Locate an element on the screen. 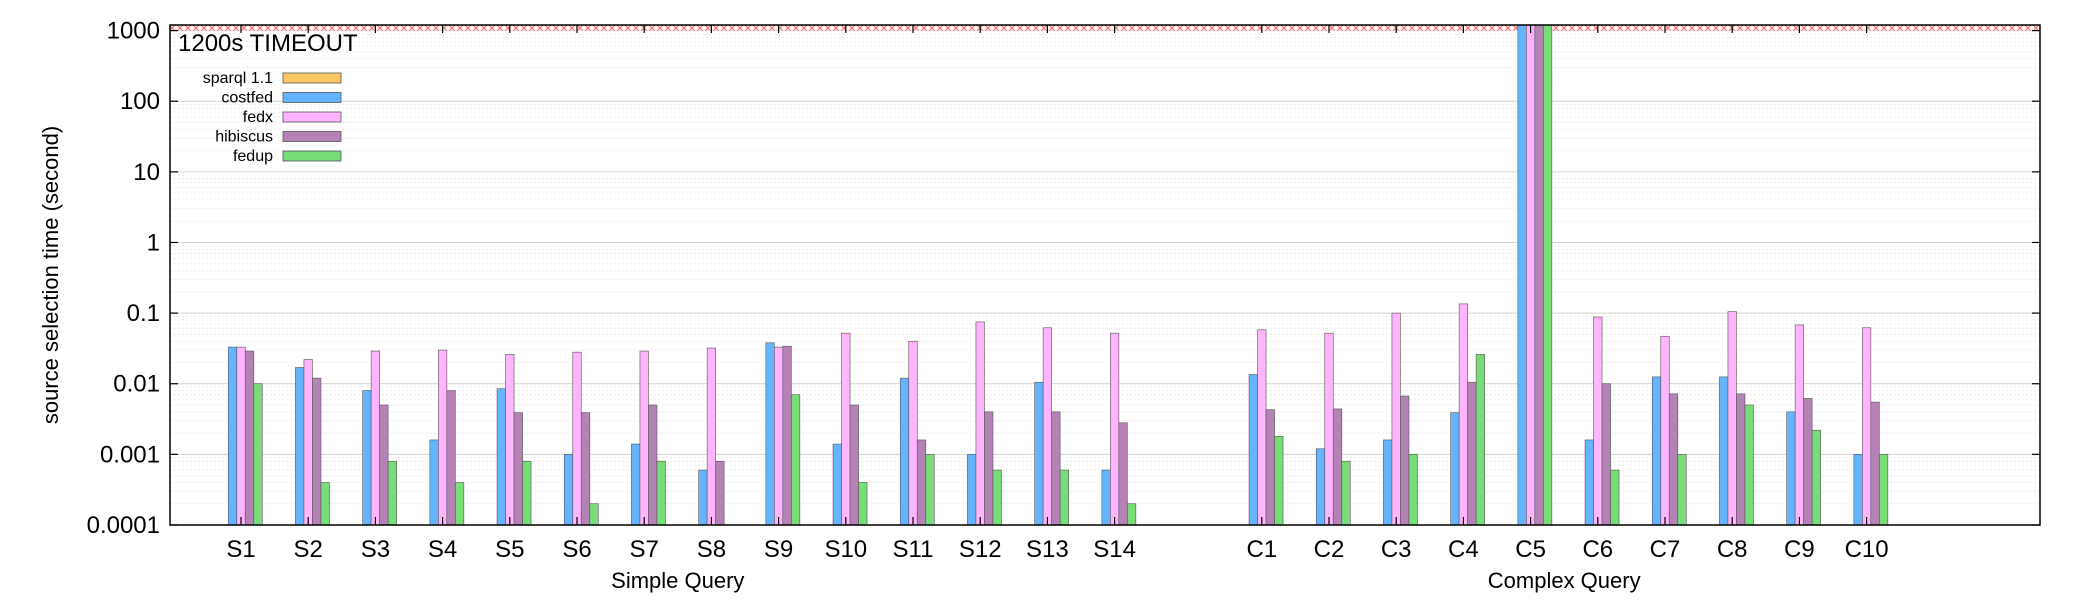 The width and height of the screenshot is (2100, 600). group-label: Complex Query is located at coordinates (1564, 580).